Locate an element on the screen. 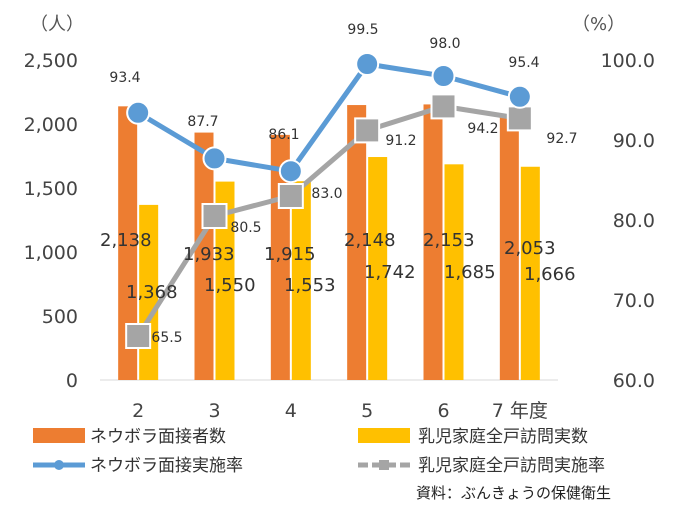 The image size is (673, 513). bar-value-label: 1,915 is located at coordinates (290, 254).